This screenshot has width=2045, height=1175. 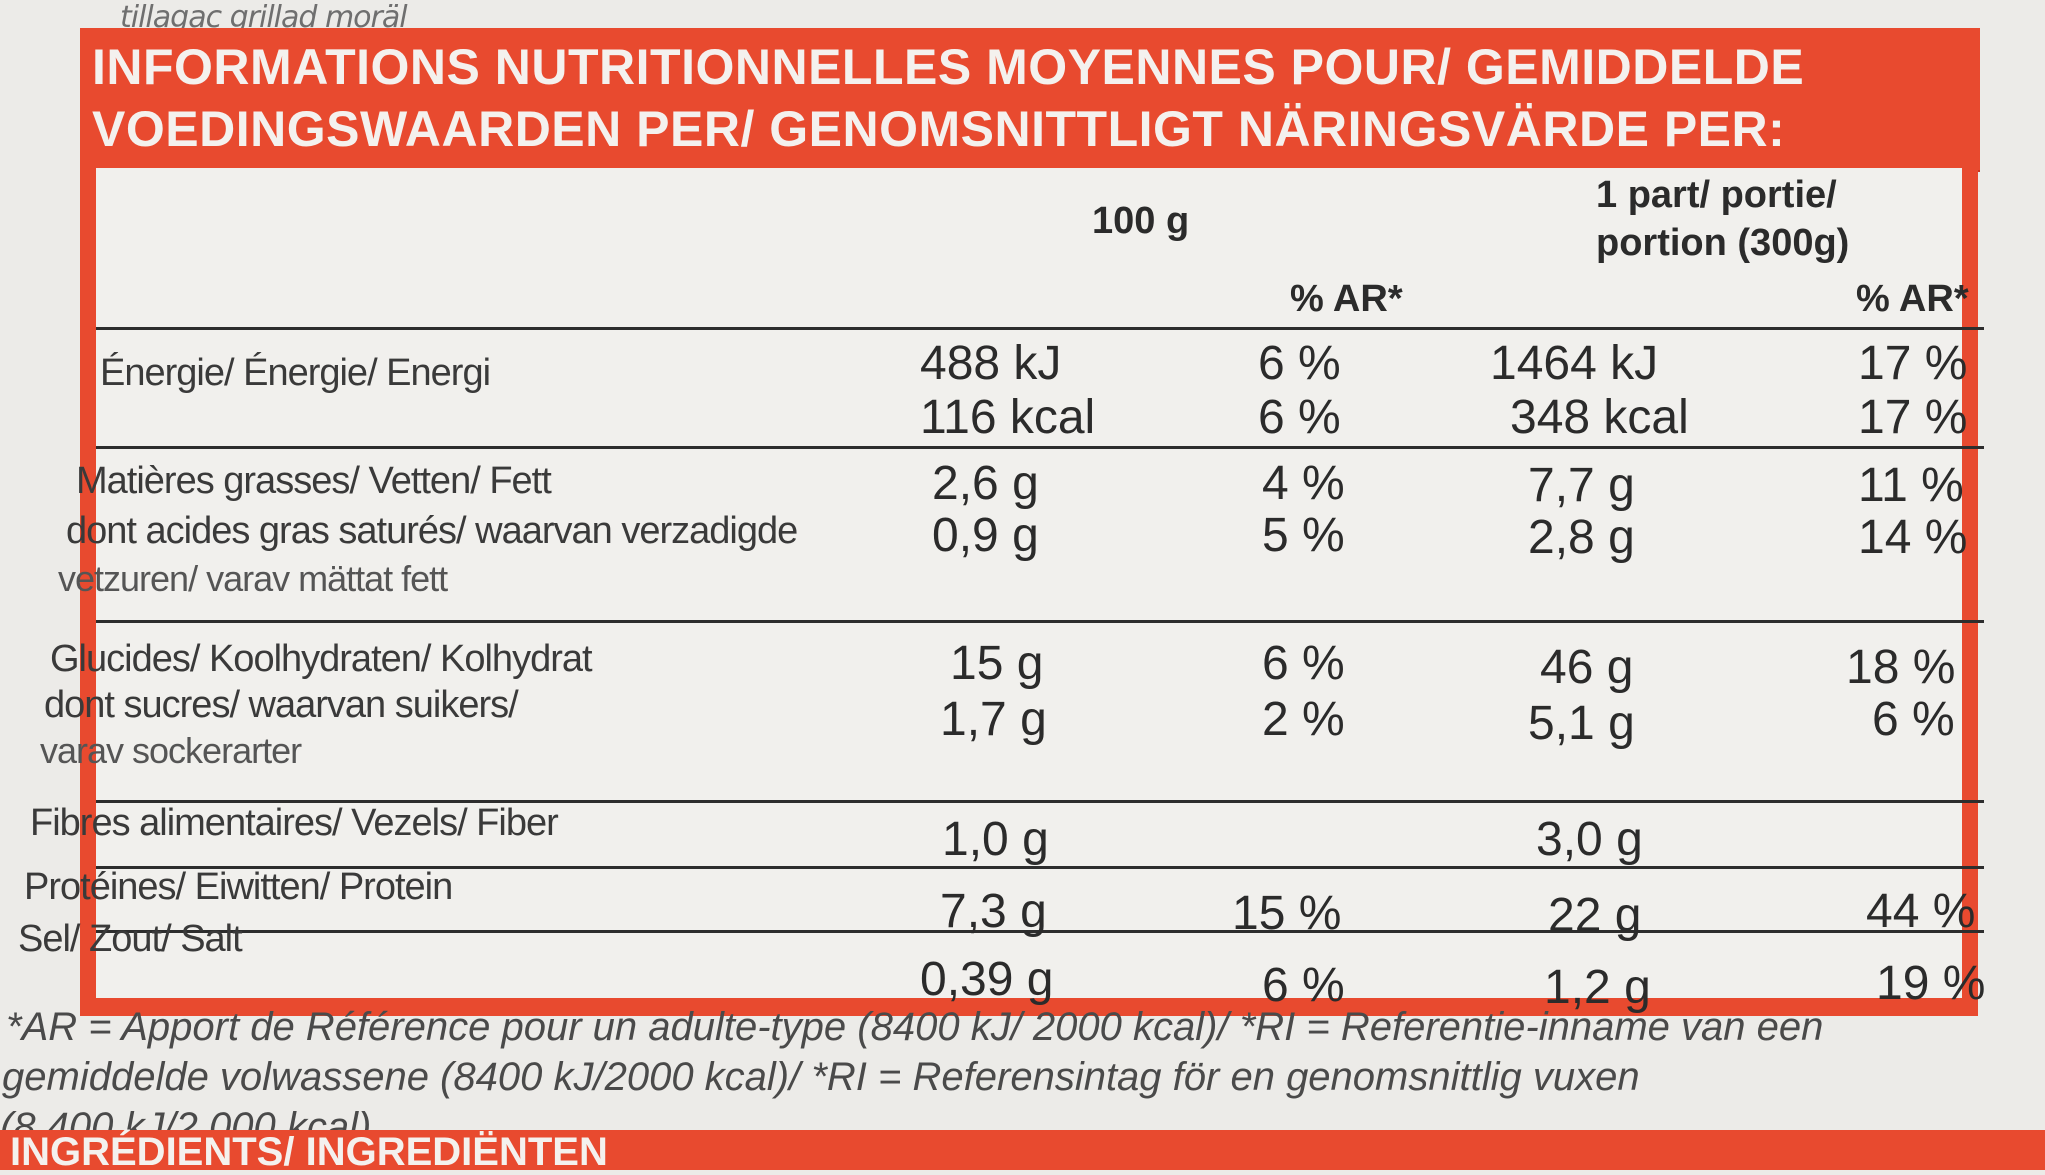 I want to click on column-header-portion-2: portion (300g), so click(x=1723, y=243).